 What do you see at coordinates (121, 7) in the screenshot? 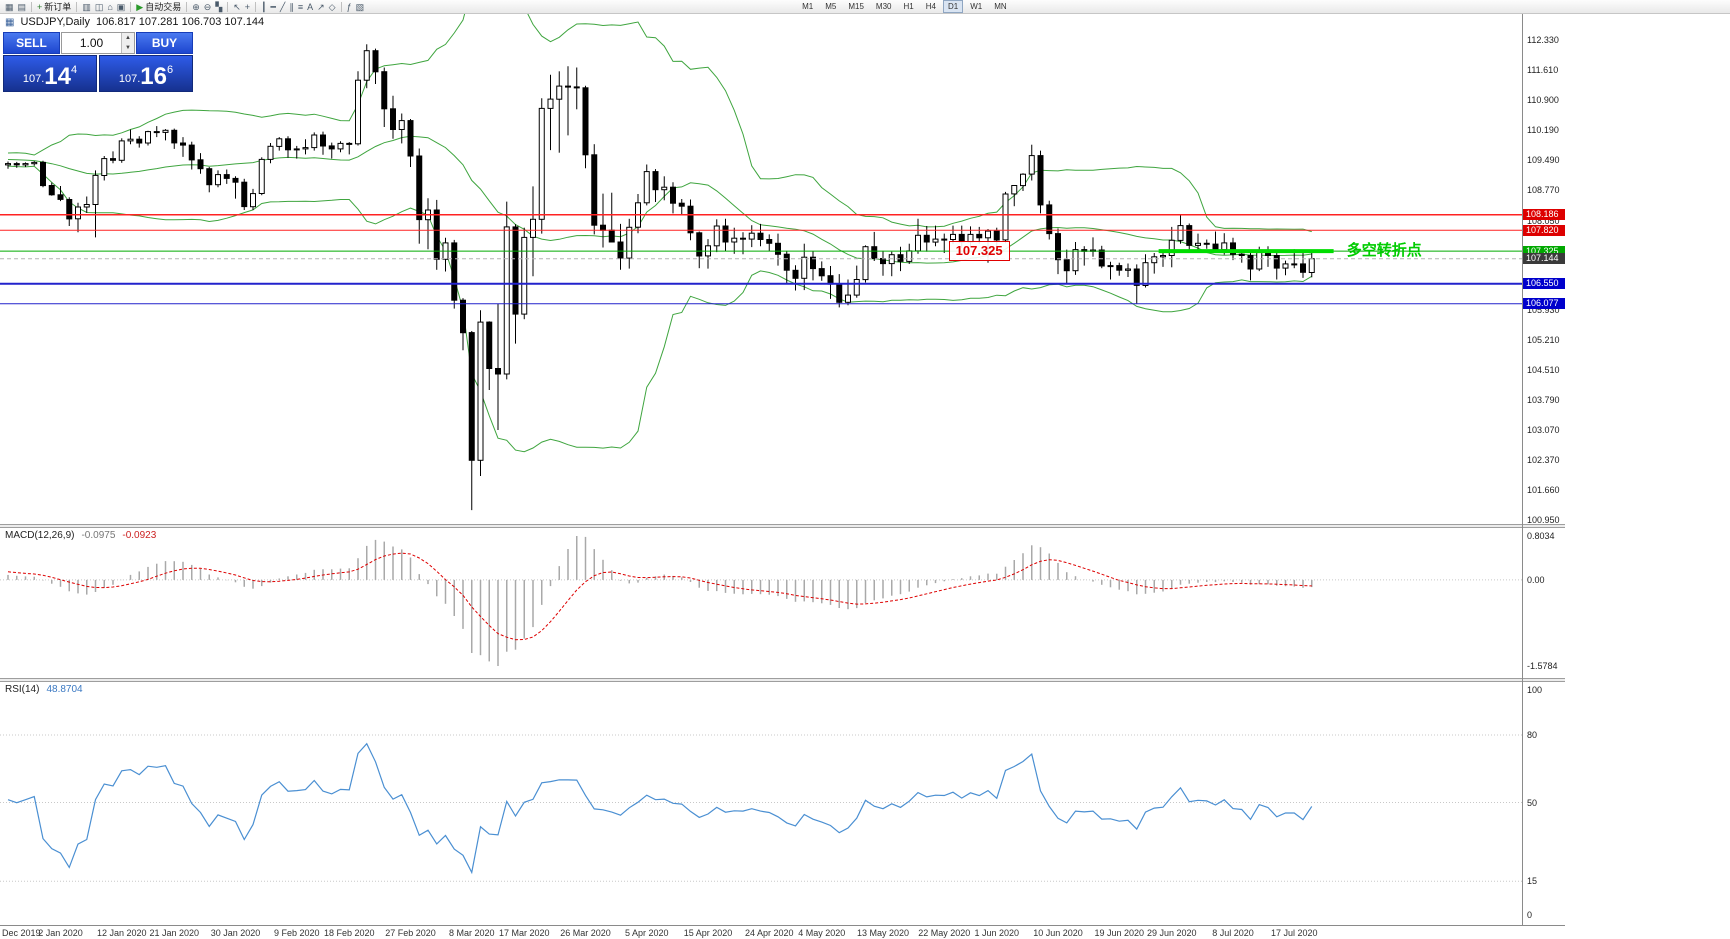
I see `terminal-icon: ▣` at bounding box center [121, 7].